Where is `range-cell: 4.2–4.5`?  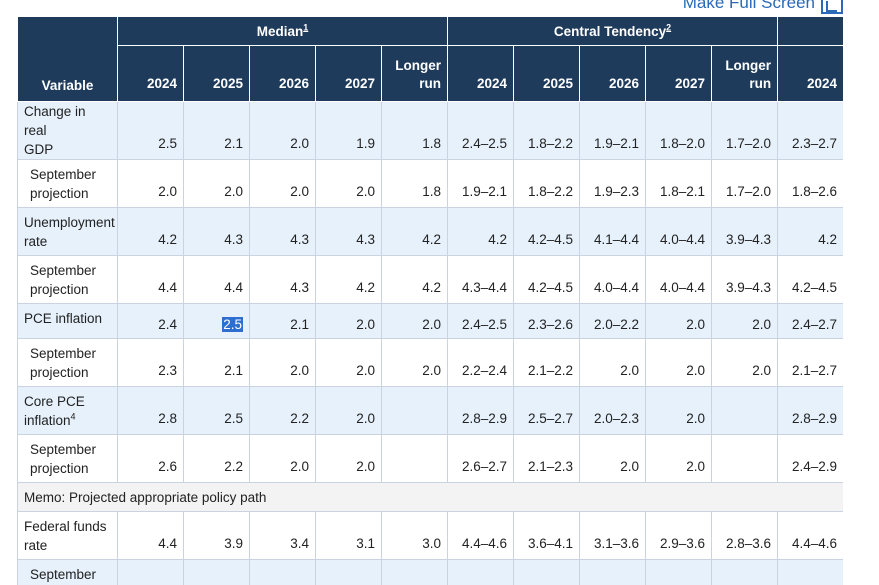 range-cell: 4.2–4.5 is located at coordinates (810, 279).